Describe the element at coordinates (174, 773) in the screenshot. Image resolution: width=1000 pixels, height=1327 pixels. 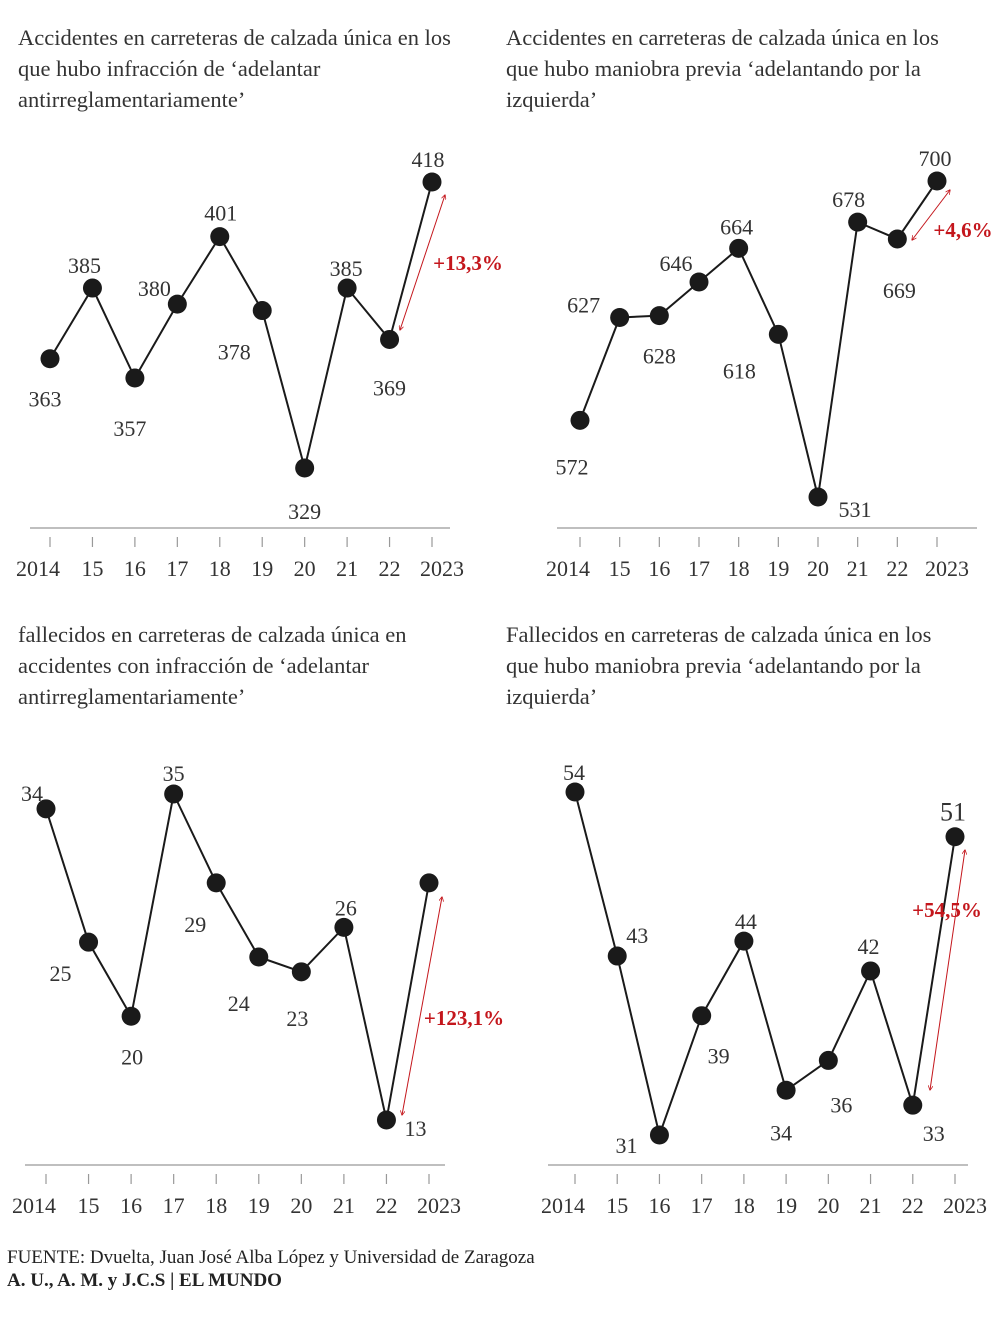
I see `data-label: 35` at that location.